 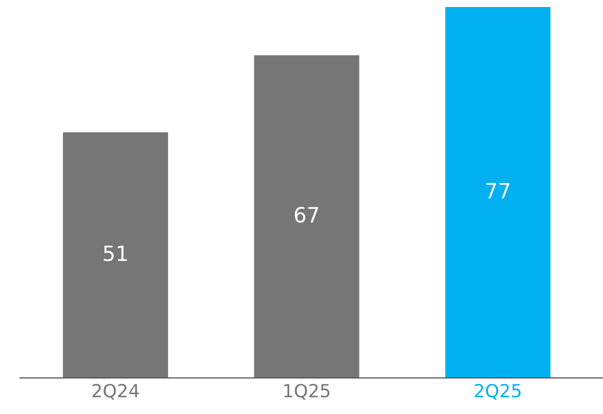 I want to click on x-tick-label: 2Q24, so click(x=115, y=392).